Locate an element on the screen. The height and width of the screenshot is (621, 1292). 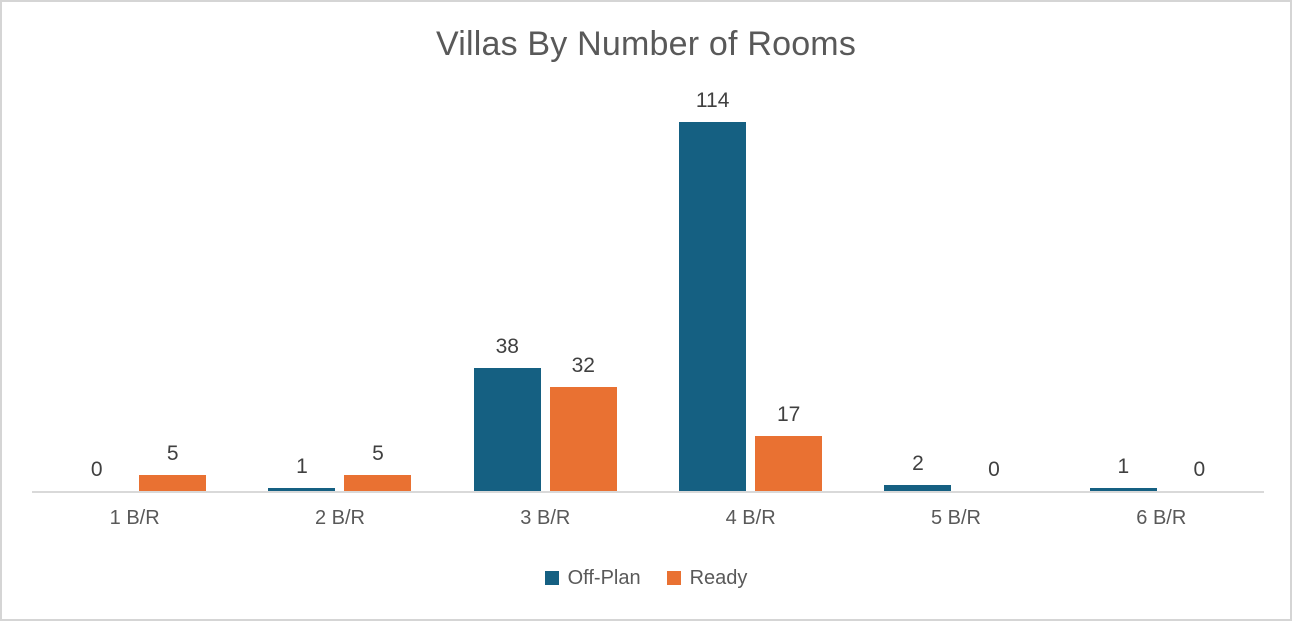
bar-cell-ready-3-b-r: 32 is located at coordinates (583, 422).